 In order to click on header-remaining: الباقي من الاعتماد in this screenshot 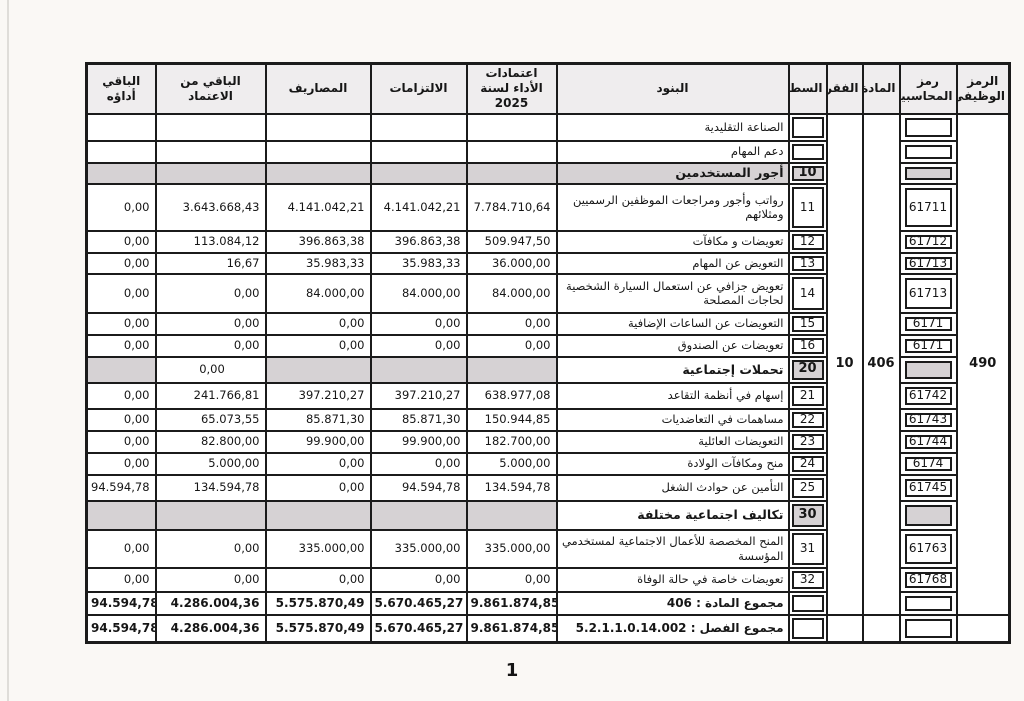, I will do `click(210, 88)`.